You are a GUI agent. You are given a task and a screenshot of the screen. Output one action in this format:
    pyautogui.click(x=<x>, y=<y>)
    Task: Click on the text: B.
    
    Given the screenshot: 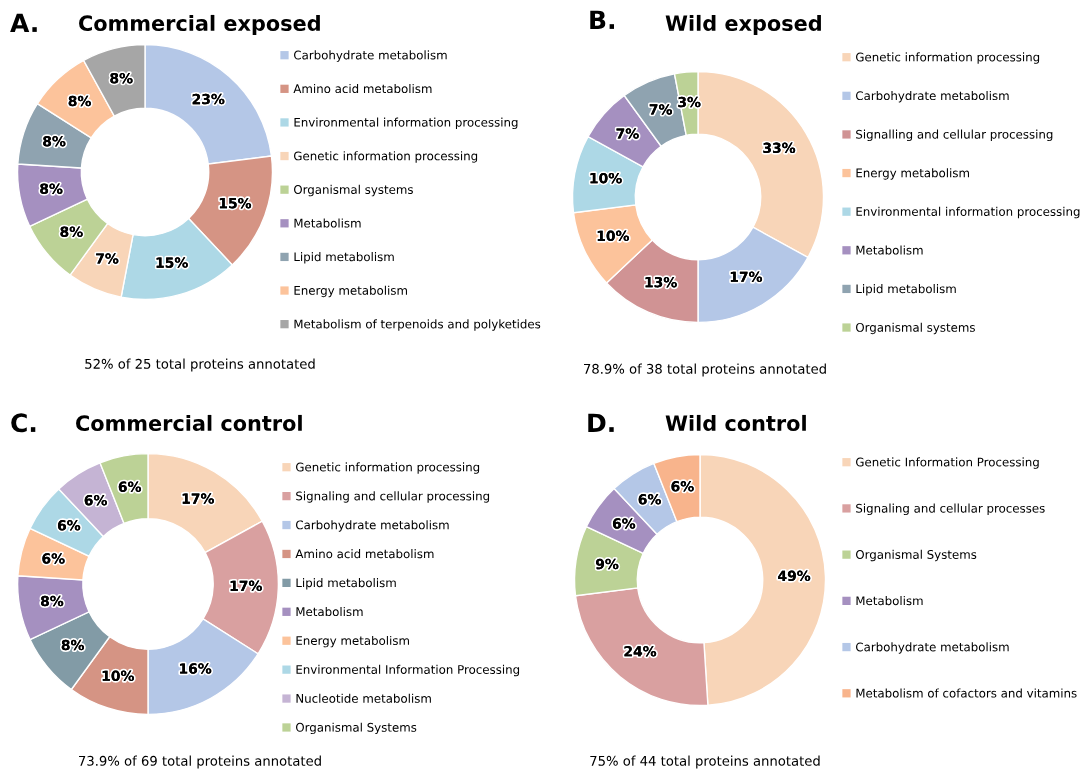 What is the action you would take?
    pyautogui.click(x=602, y=19)
    